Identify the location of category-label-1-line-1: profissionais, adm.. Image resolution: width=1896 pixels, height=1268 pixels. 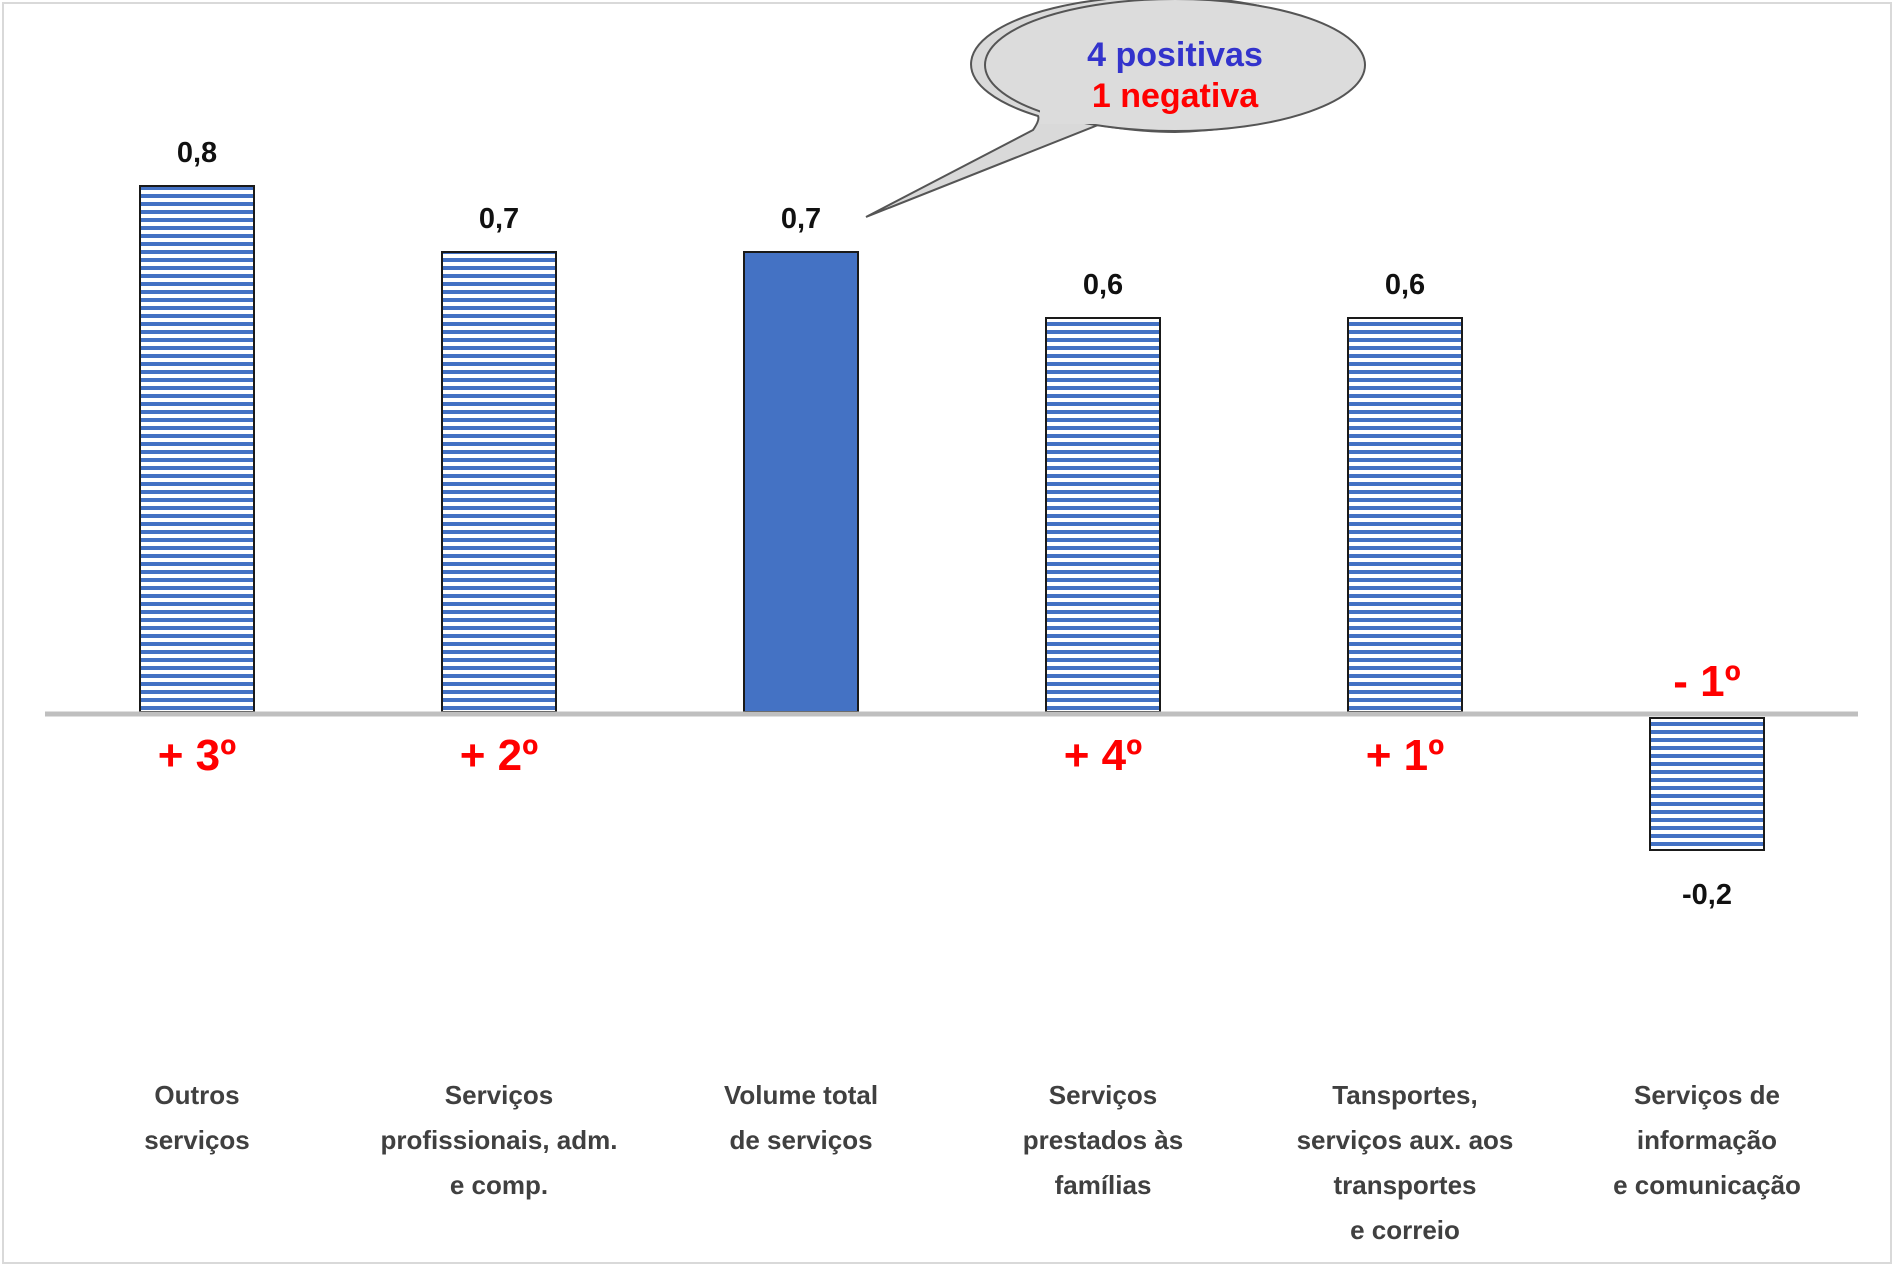
(499, 1140).